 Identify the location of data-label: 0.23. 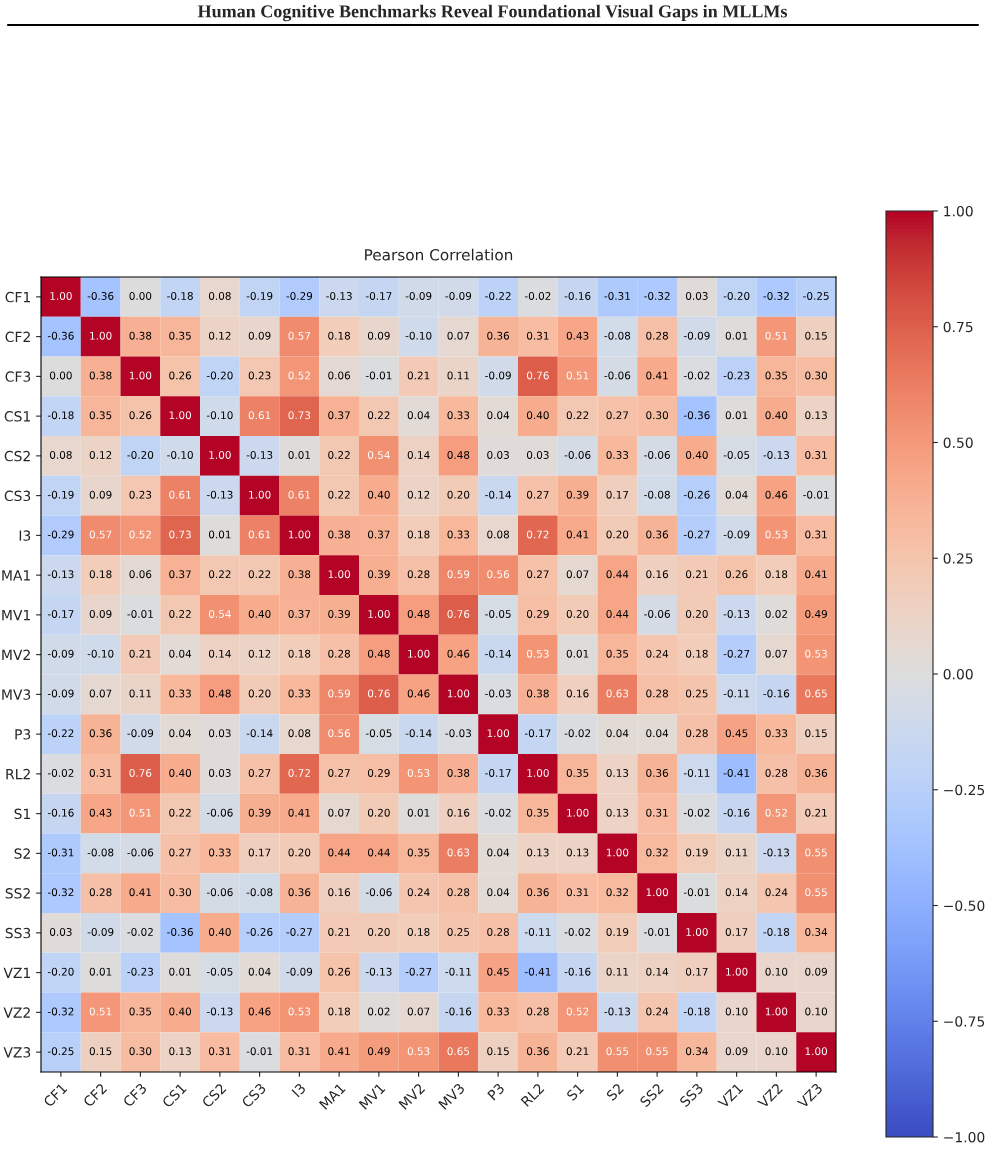
(259, 375).